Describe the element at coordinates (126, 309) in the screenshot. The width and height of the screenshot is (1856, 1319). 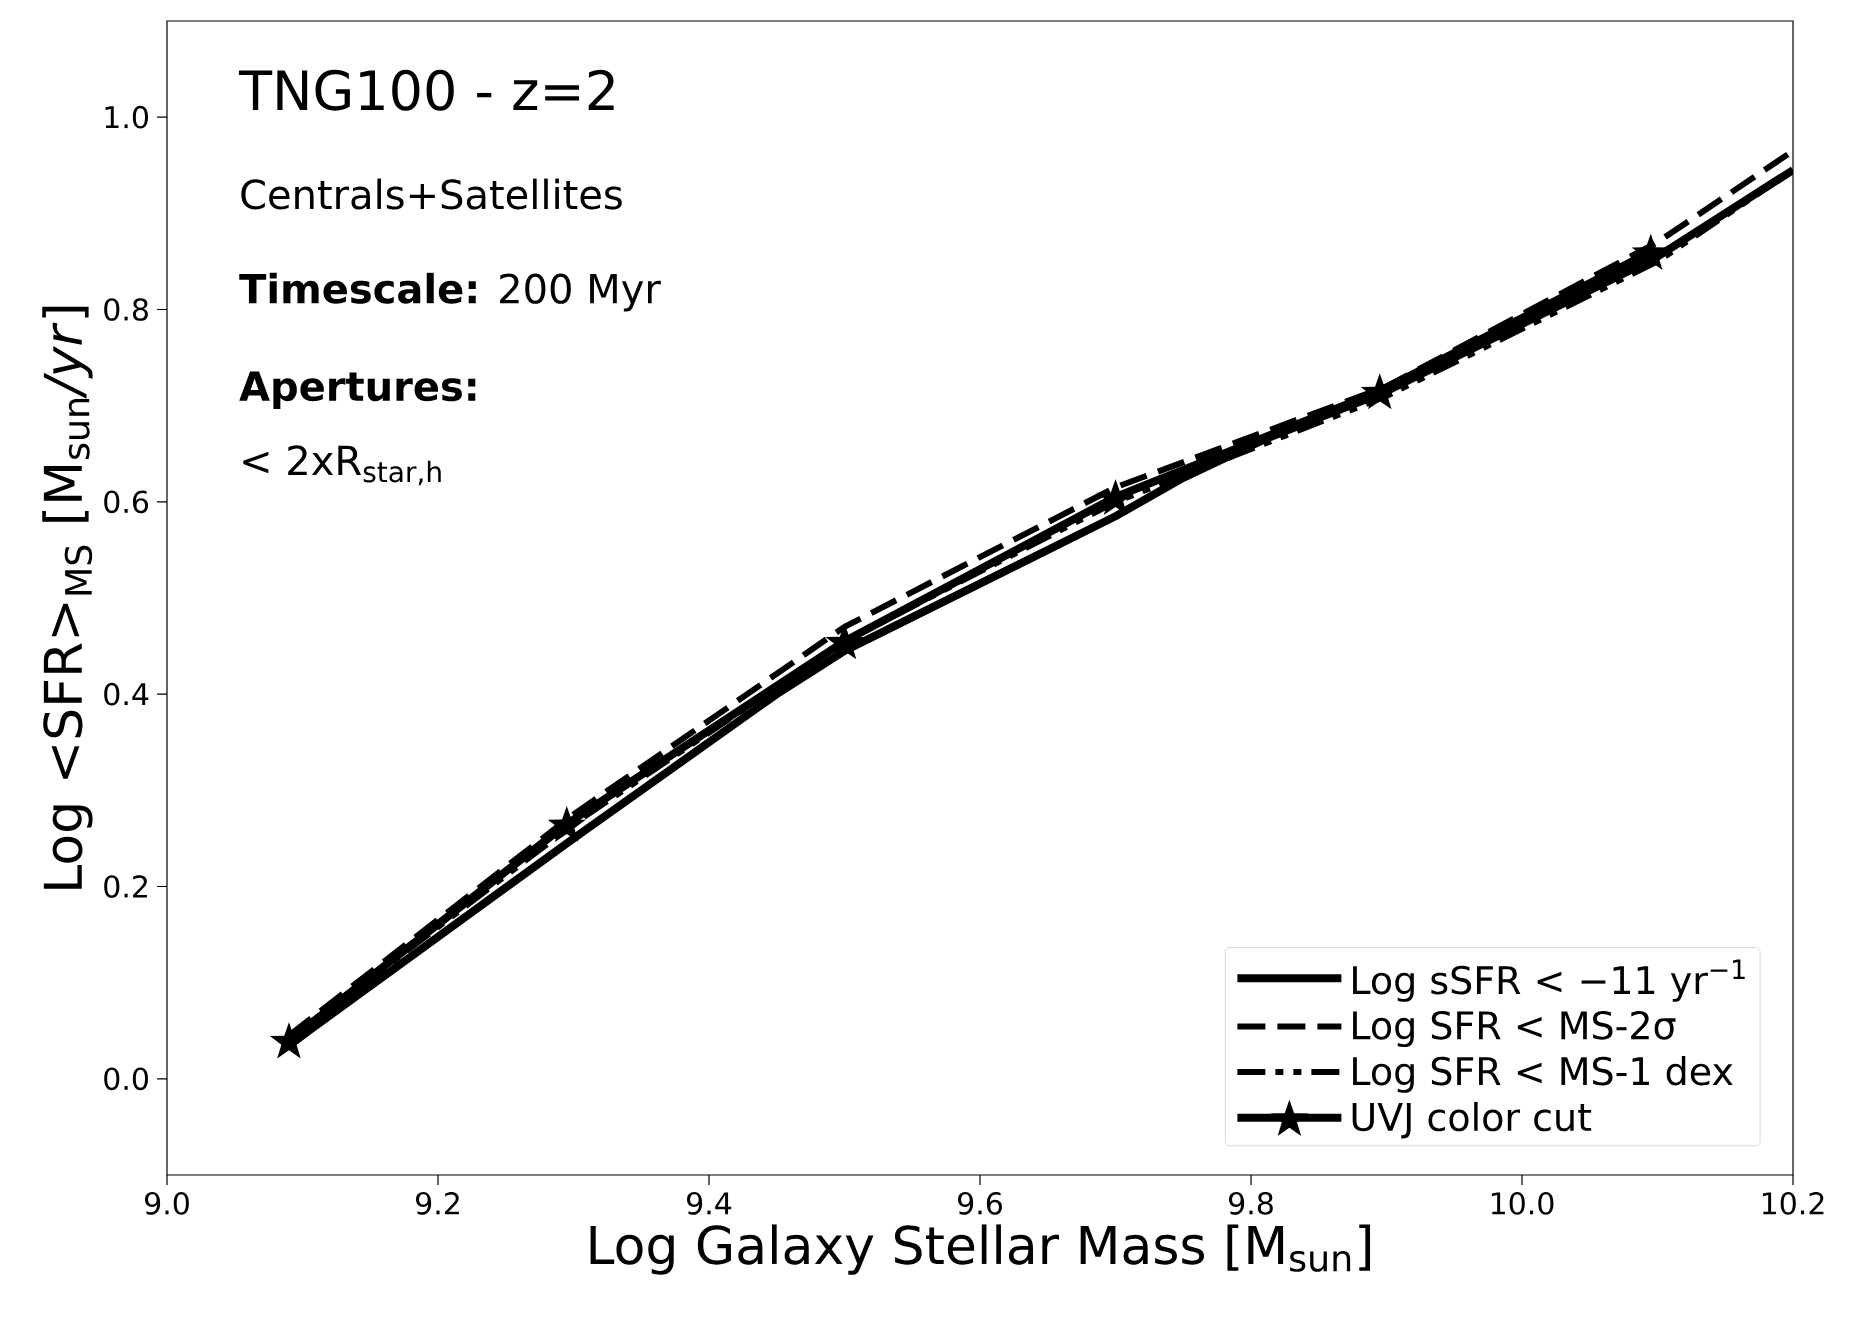
I see `y-tick-label: 0.8` at that location.